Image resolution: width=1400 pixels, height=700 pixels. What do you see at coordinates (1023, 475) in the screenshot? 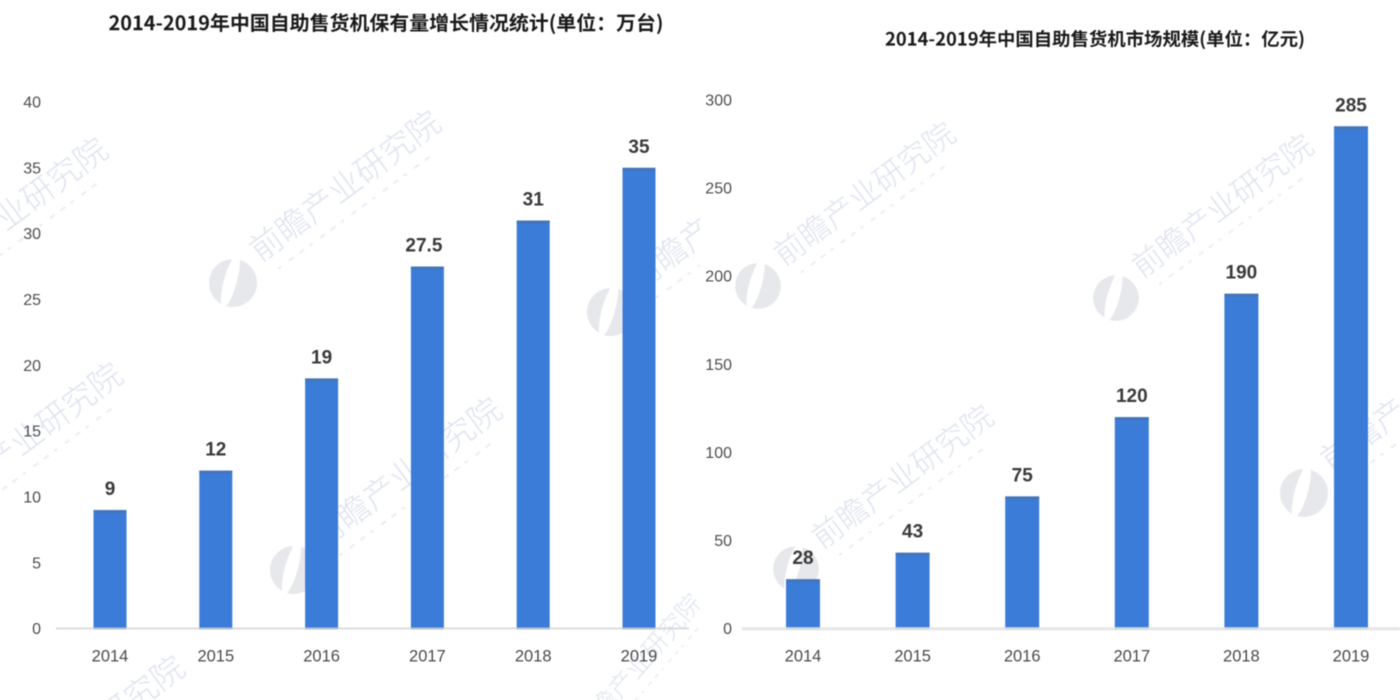
I see `svg-text: 75` at bounding box center [1023, 475].